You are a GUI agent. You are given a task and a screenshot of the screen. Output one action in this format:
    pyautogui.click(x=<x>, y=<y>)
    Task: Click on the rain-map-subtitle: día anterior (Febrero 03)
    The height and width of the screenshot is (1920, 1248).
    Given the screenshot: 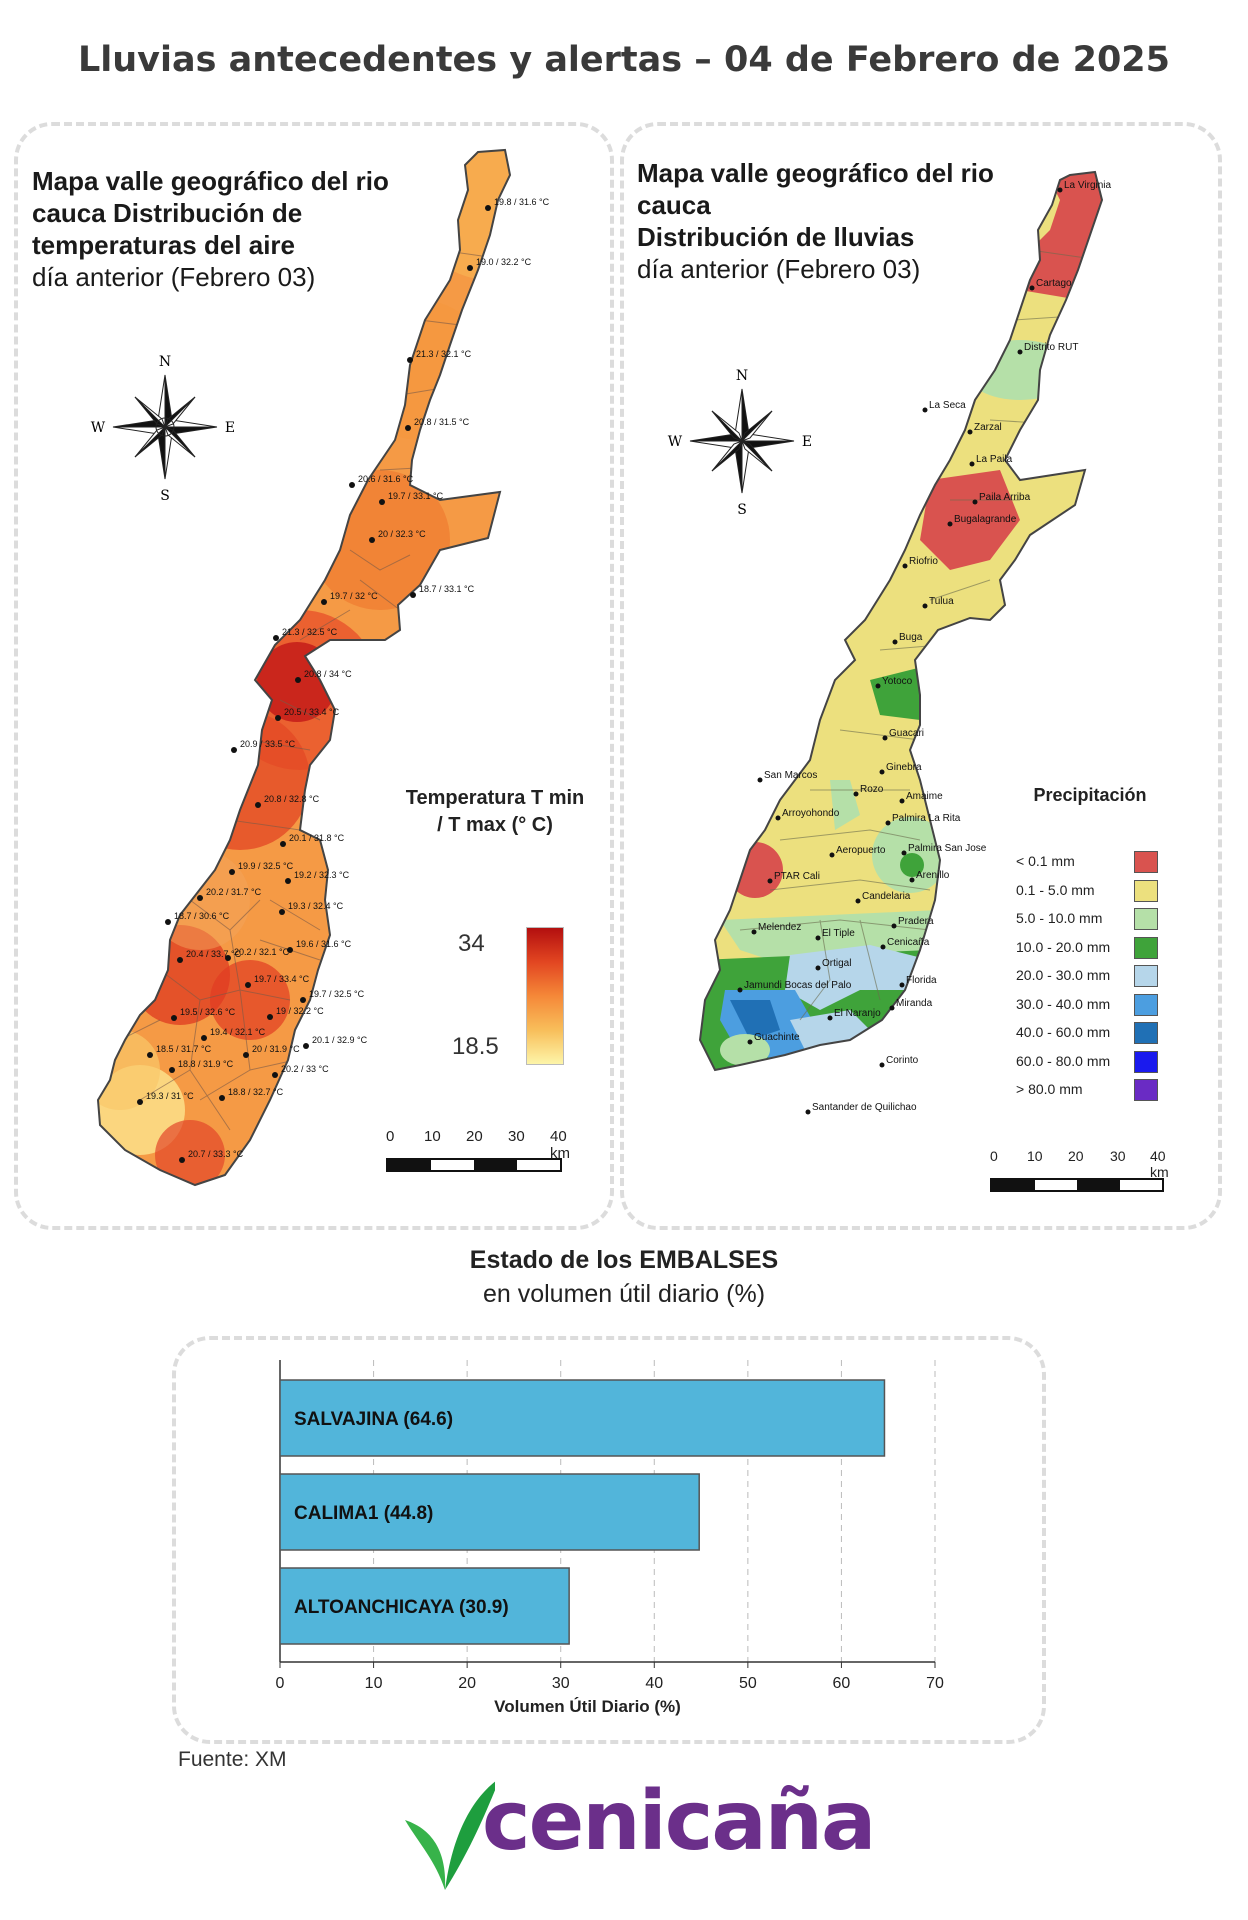 What is the action you would take?
    pyautogui.click(x=779, y=269)
    